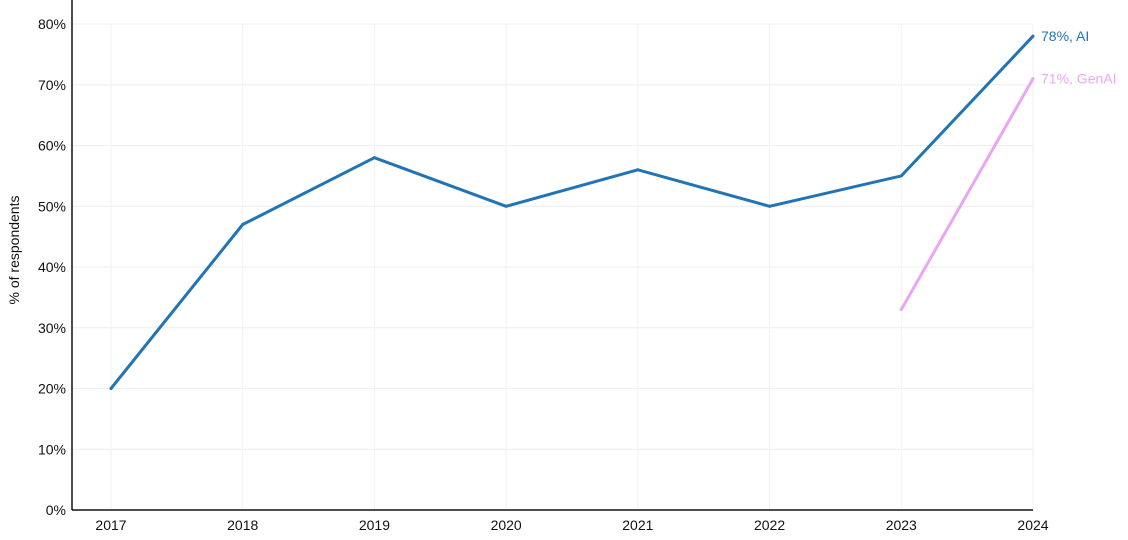 The height and width of the screenshot is (540, 1128). Describe the element at coordinates (637, 525) in the screenshot. I see `x-tick-label: 2021` at that location.